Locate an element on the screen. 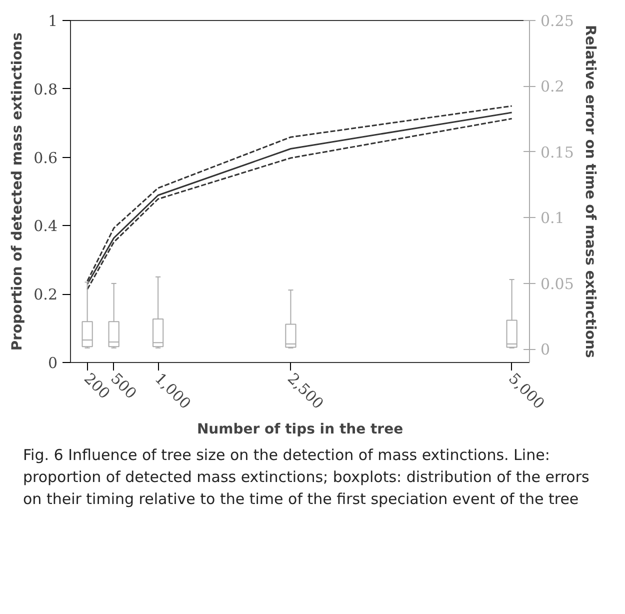 Image resolution: width=625 pixels, height=614 pixels. y2-axis-title: Relative error on time of mass extinctions is located at coordinates (590, 191).